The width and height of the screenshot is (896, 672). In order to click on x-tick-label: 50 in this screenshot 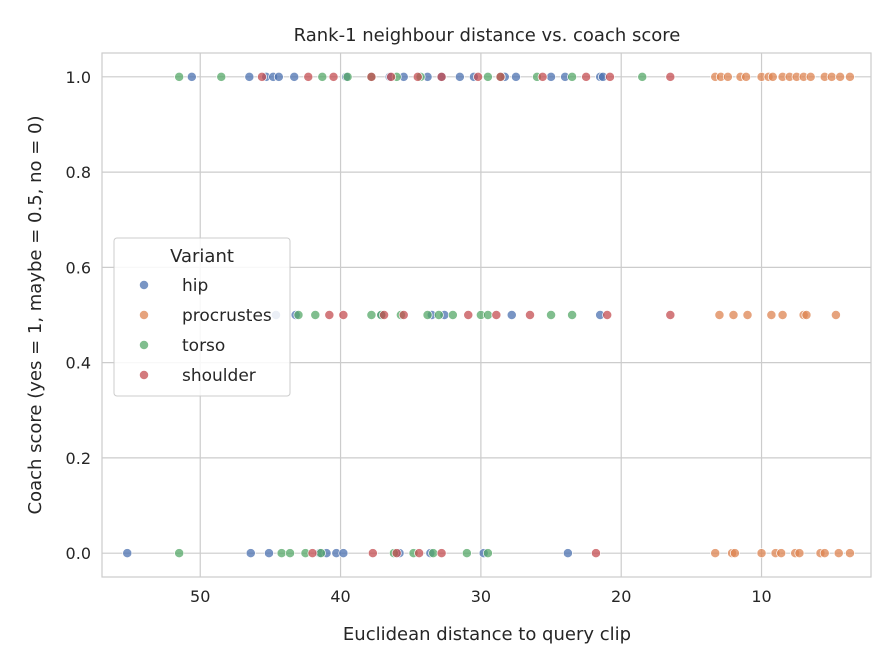, I will do `click(200, 596)`.